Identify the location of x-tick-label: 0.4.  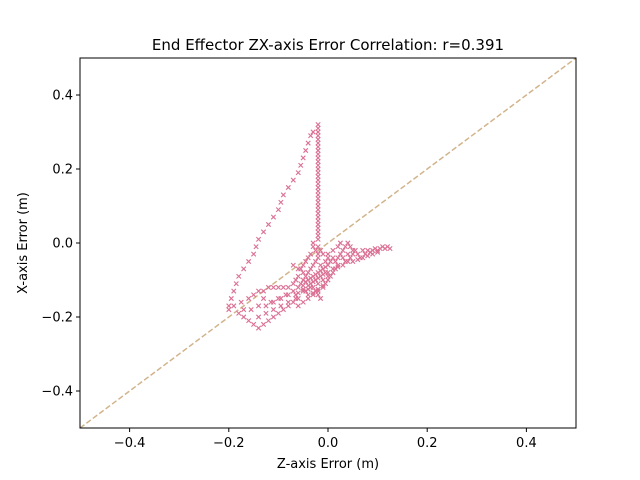
(526, 443).